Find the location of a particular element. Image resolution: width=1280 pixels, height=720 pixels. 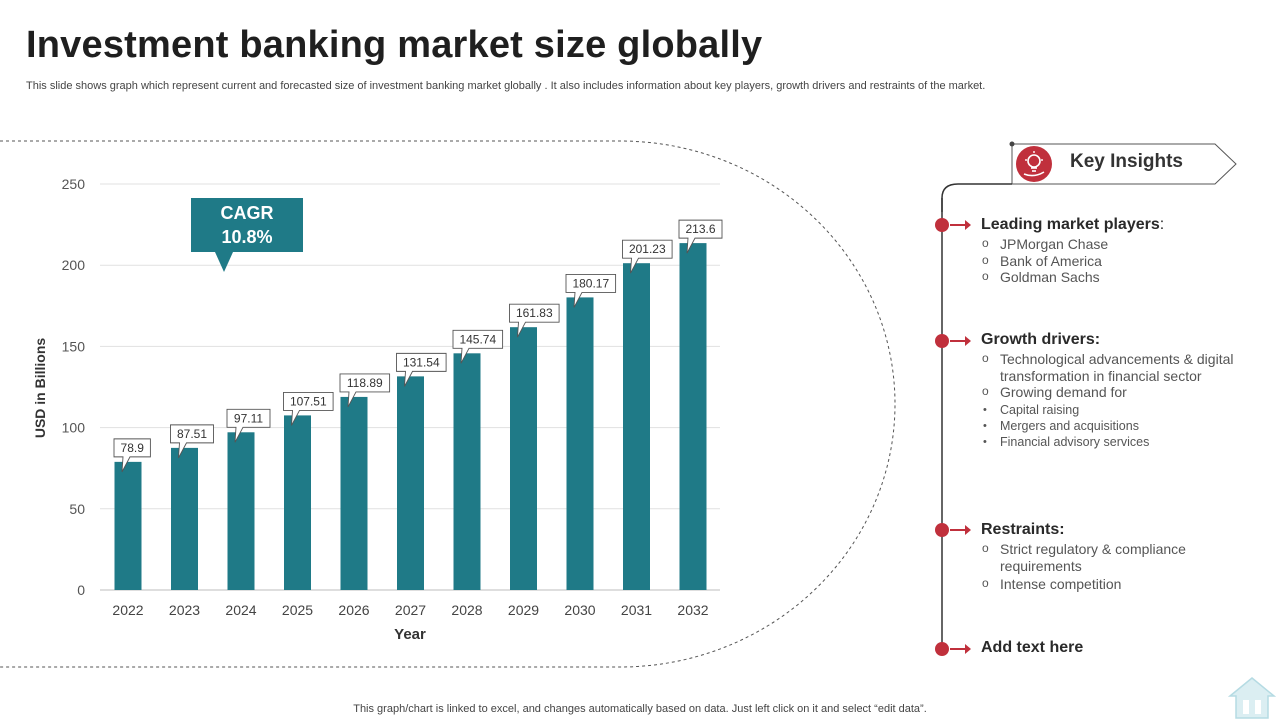

data-label-callout: 201.23 is located at coordinates (647, 256).